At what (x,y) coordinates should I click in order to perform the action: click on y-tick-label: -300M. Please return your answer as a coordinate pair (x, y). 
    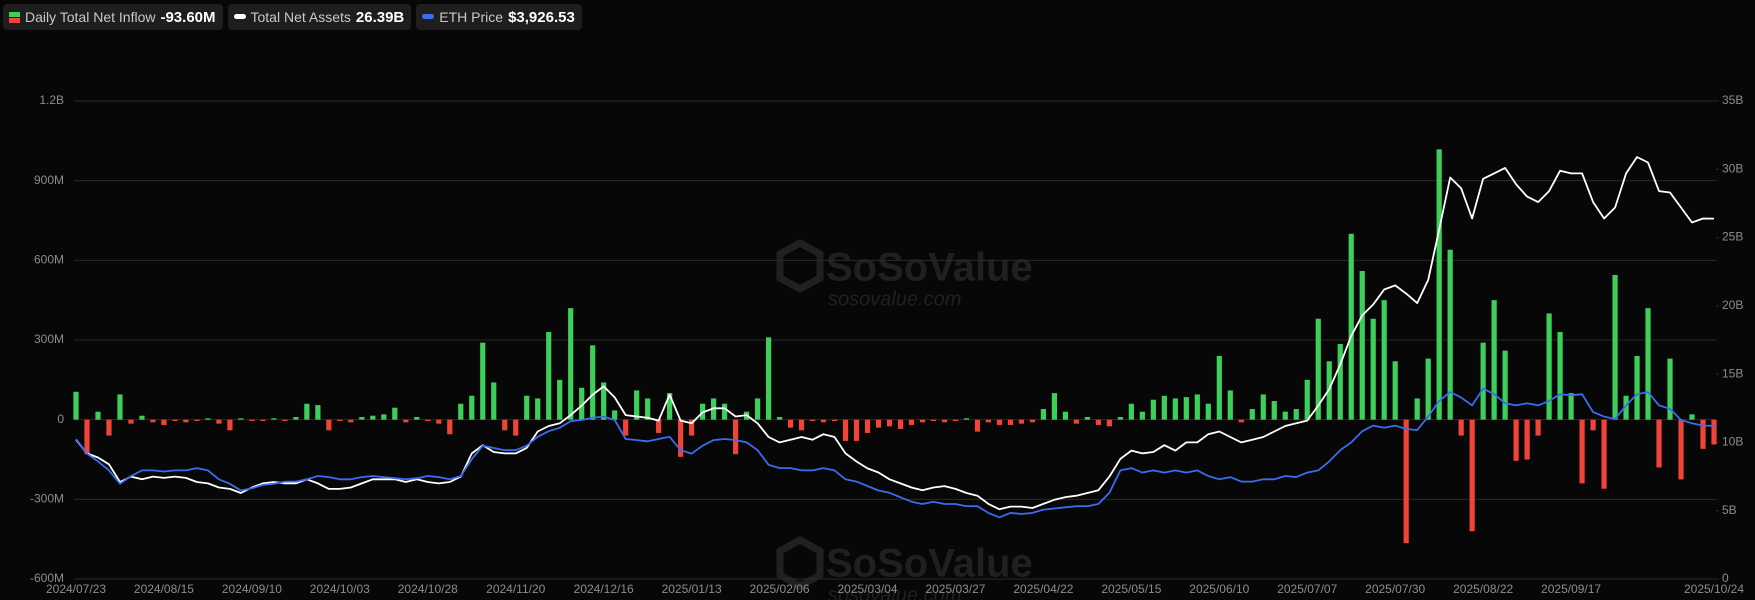
    Looking at the image, I should click on (47, 499).